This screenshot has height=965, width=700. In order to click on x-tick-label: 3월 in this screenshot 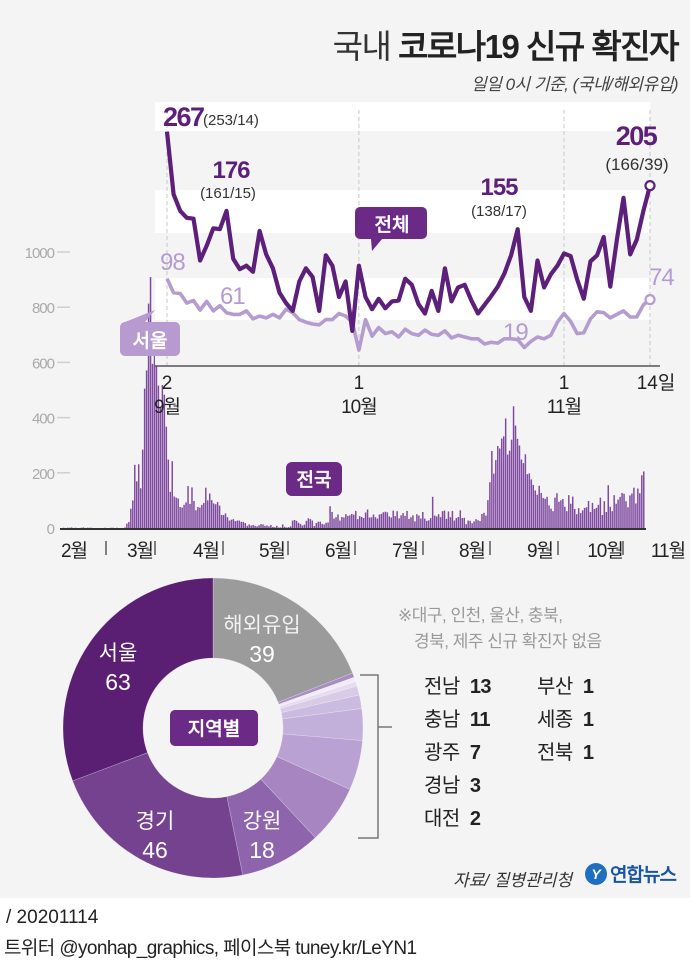, I will do `click(140, 551)`.